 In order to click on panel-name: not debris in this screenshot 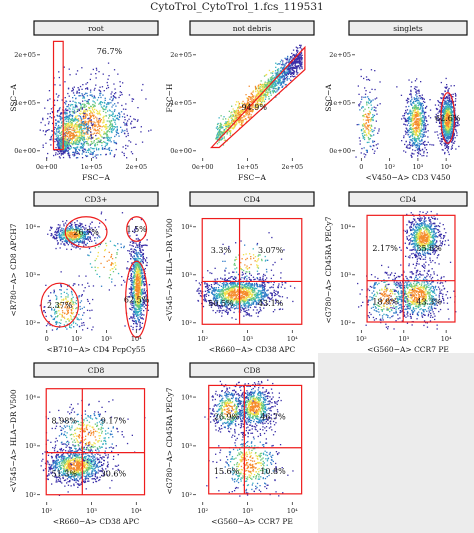, I will do `click(252, 28)`.